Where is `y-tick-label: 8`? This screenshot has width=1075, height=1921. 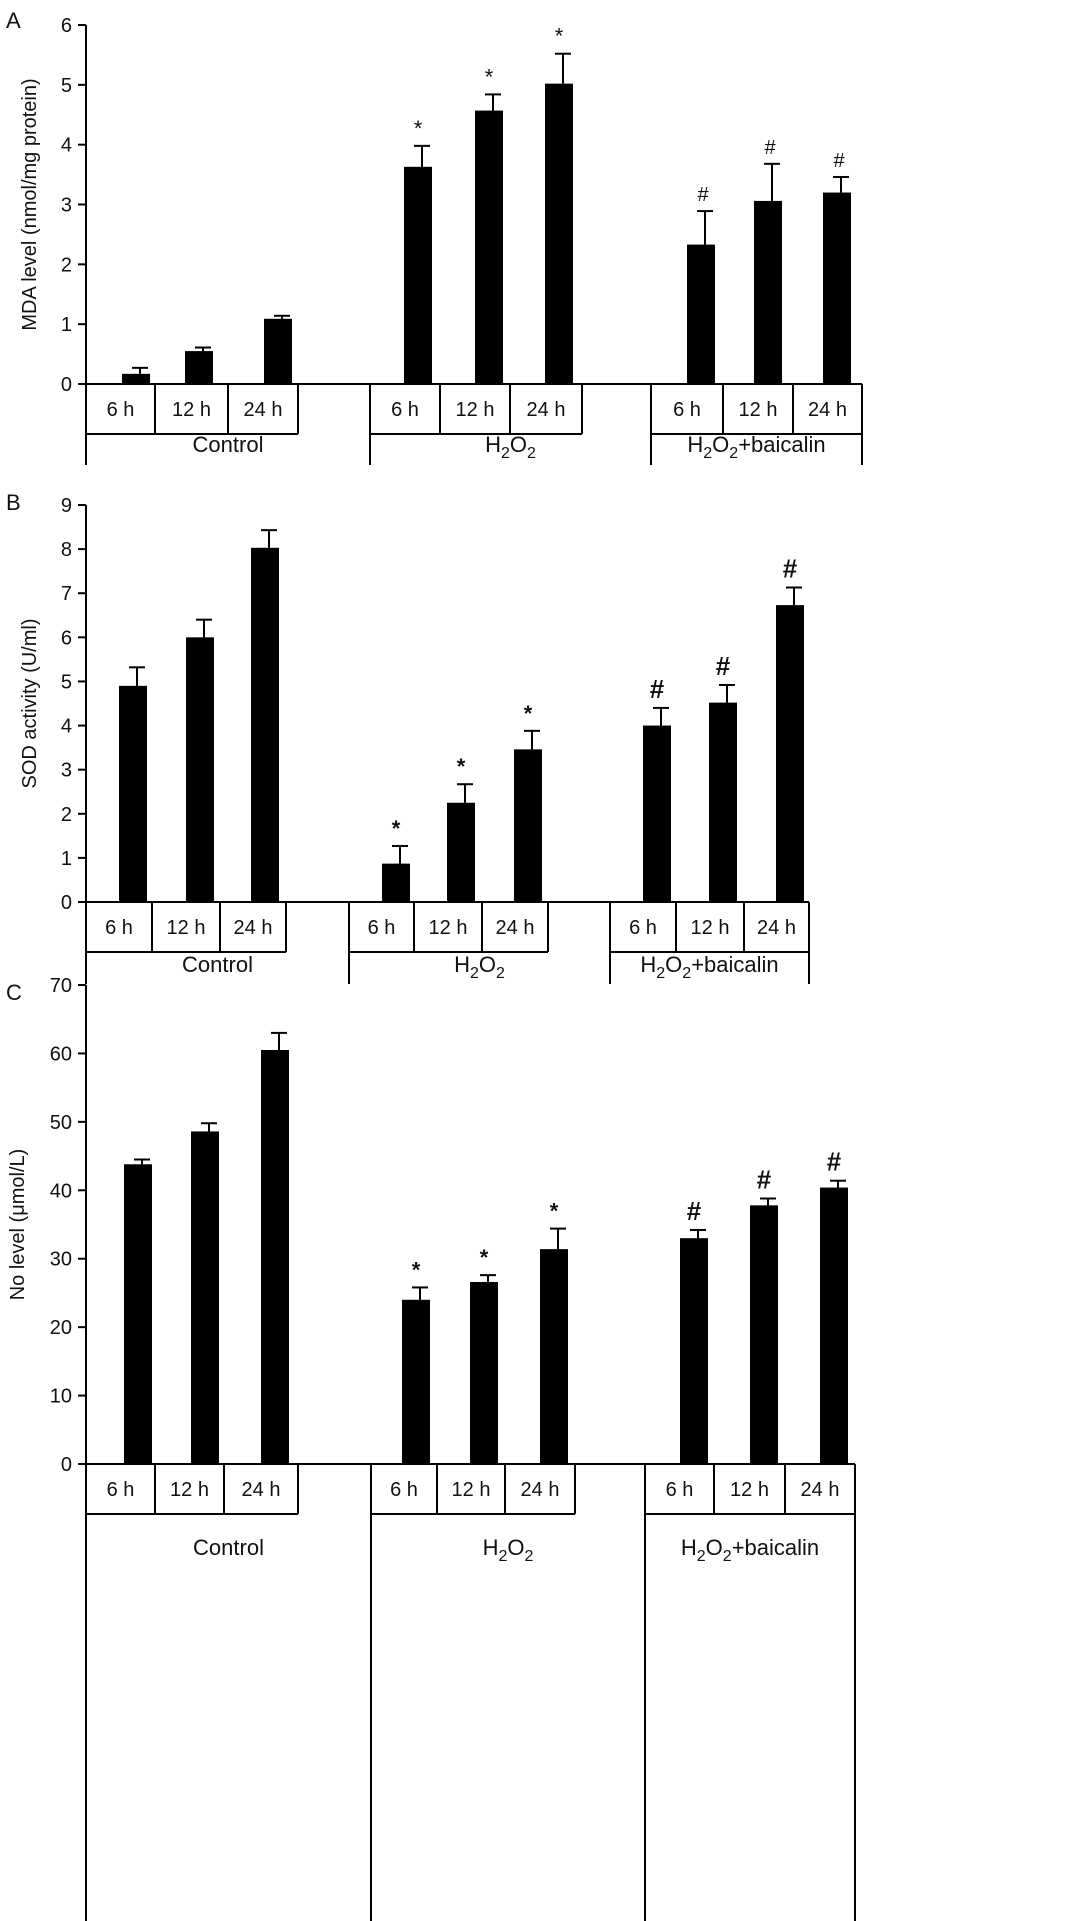
y-tick-label: 8 is located at coordinates (66, 550).